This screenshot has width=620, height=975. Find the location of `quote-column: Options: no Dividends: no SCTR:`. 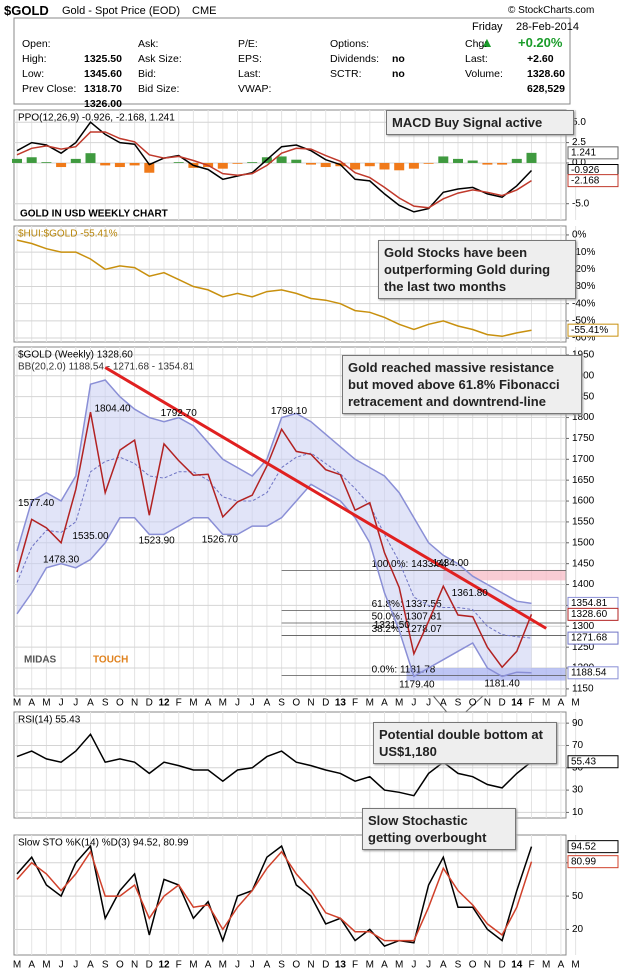

quote-column: Options: no Dividends: no SCTR: is located at coordinates (367, 59).